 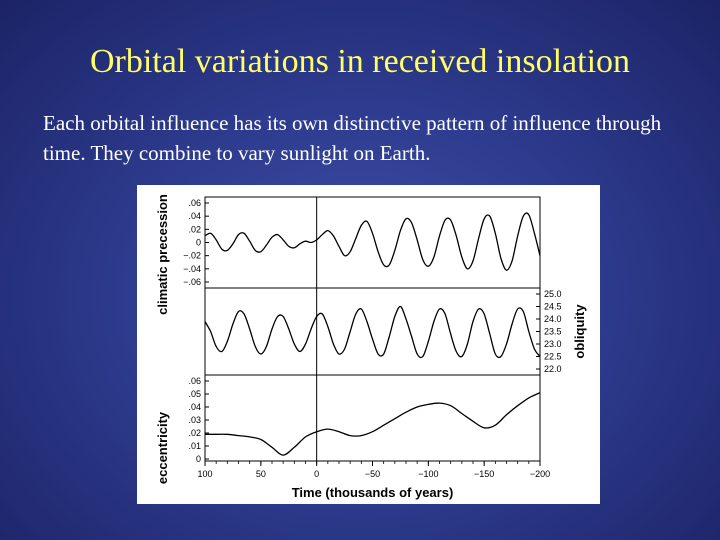 What do you see at coordinates (162, 254) in the screenshot?
I see `y-axis-label: climatic precession` at bounding box center [162, 254].